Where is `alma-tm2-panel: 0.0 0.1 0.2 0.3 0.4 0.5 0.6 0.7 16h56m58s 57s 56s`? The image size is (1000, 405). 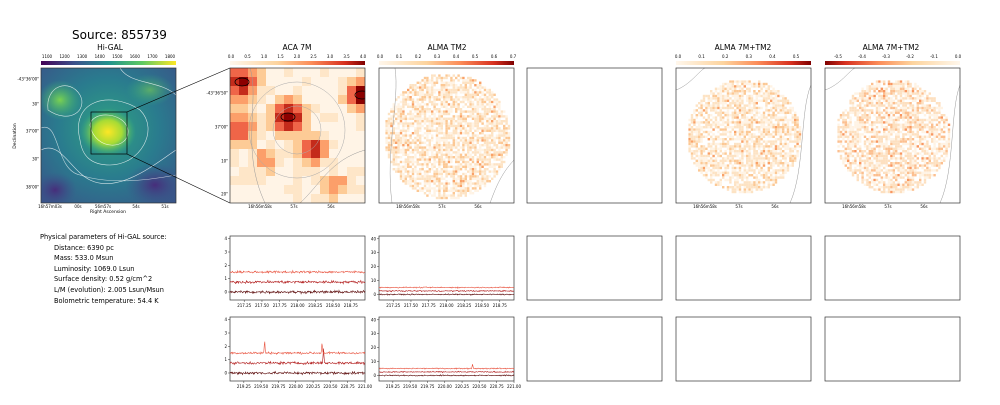 alma-tm2-panel: 0.0 0.1 0.2 0.3 0.4 0.5 0.6 0.7 16h56m58s 57s 56s is located at coordinates (447, 131).